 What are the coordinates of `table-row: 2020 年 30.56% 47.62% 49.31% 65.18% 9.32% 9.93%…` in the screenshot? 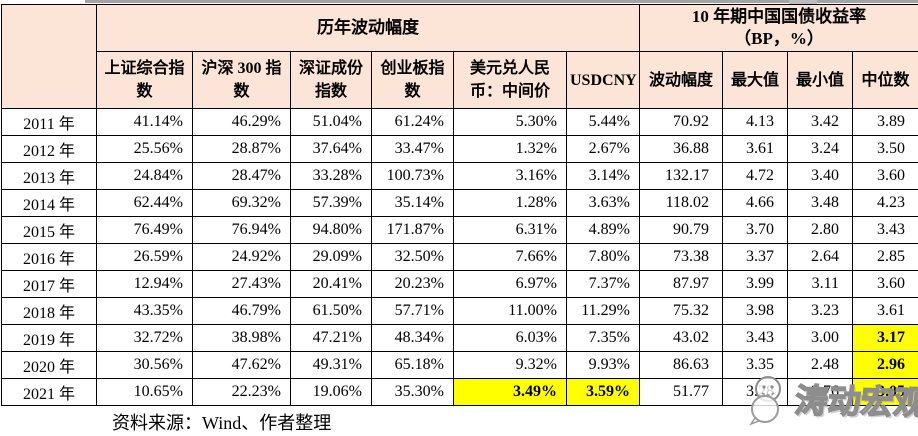 It's located at (459, 365).